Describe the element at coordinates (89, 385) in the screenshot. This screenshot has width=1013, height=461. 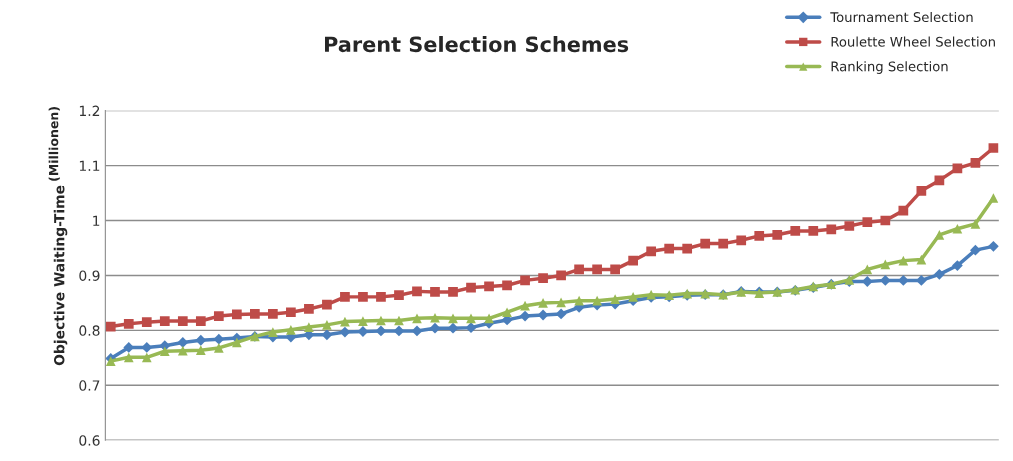
I see `y-tick-label: 0.7` at that location.